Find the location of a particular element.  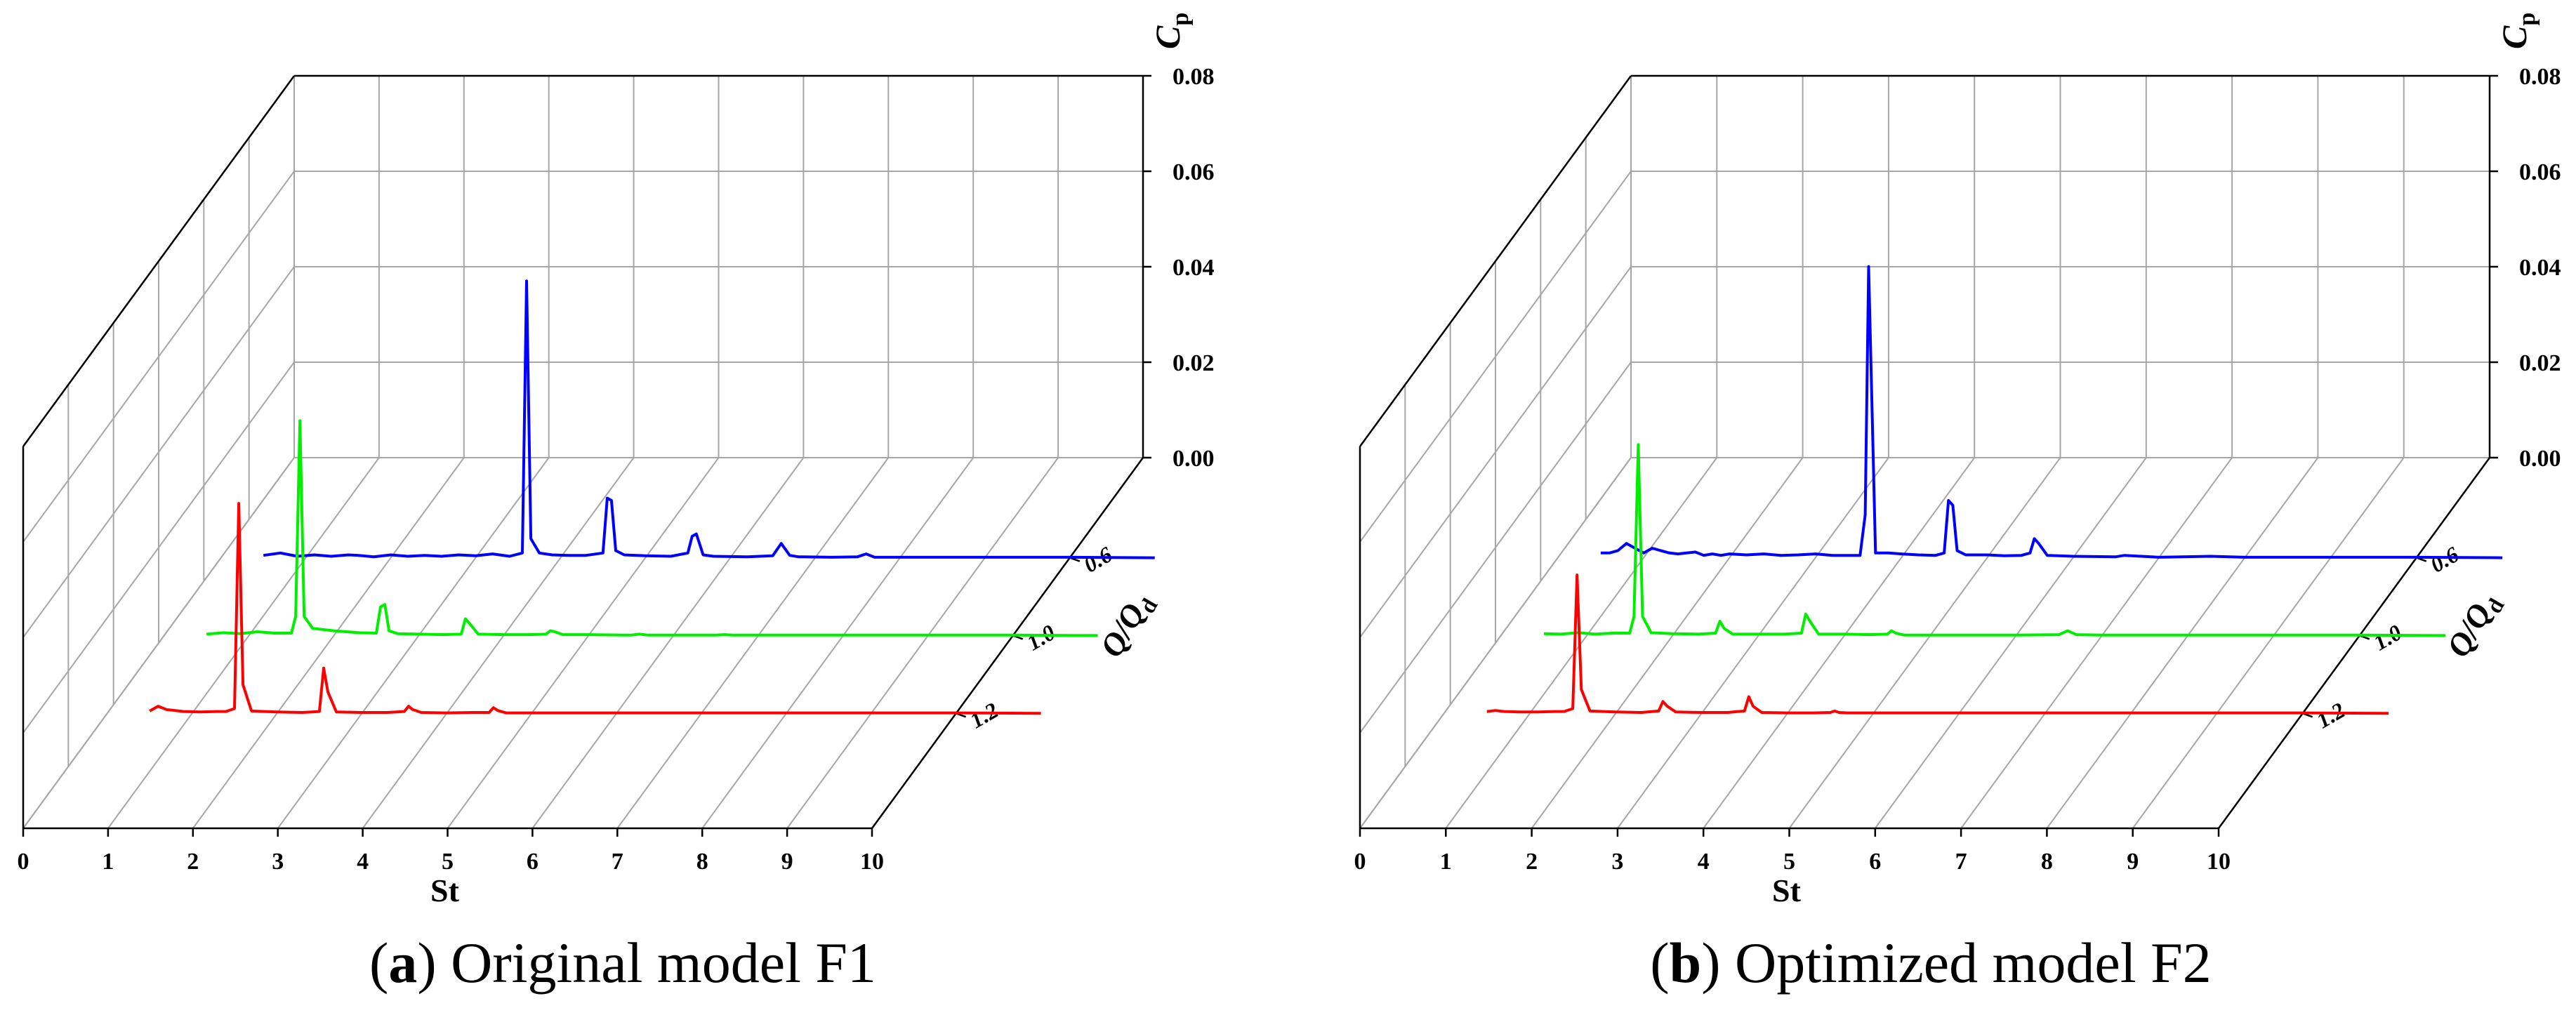

panel-b-caption-text: Optimized model F2 is located at coordinates (1973, 963).